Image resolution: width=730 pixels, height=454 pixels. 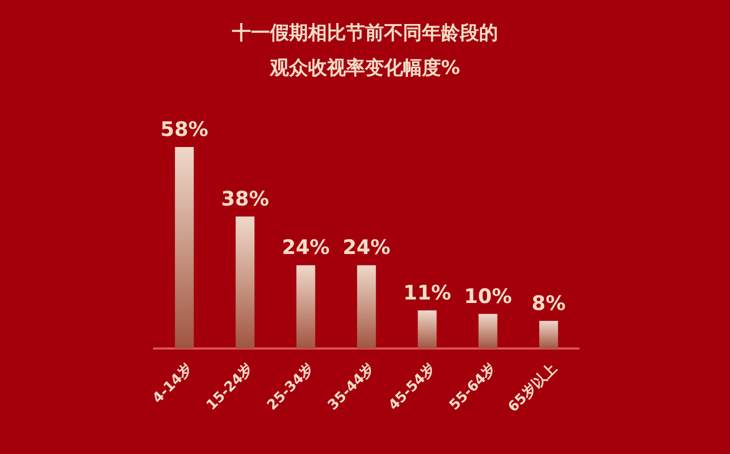 What do you see at coordinates (245, 198) in the screenshot?
I see `data-label: 38%` at bounding box center [245, 198].